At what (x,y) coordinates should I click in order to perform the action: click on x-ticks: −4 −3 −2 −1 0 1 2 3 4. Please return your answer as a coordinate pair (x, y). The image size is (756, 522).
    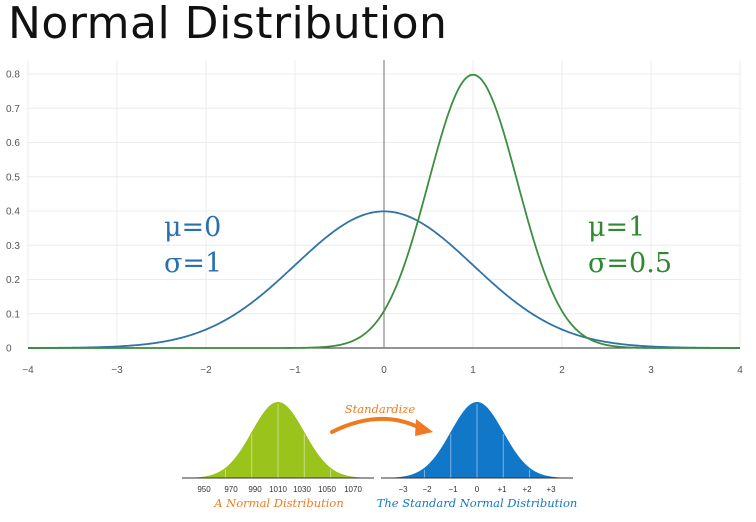
    Looking at the image, I should click on (382, 370).